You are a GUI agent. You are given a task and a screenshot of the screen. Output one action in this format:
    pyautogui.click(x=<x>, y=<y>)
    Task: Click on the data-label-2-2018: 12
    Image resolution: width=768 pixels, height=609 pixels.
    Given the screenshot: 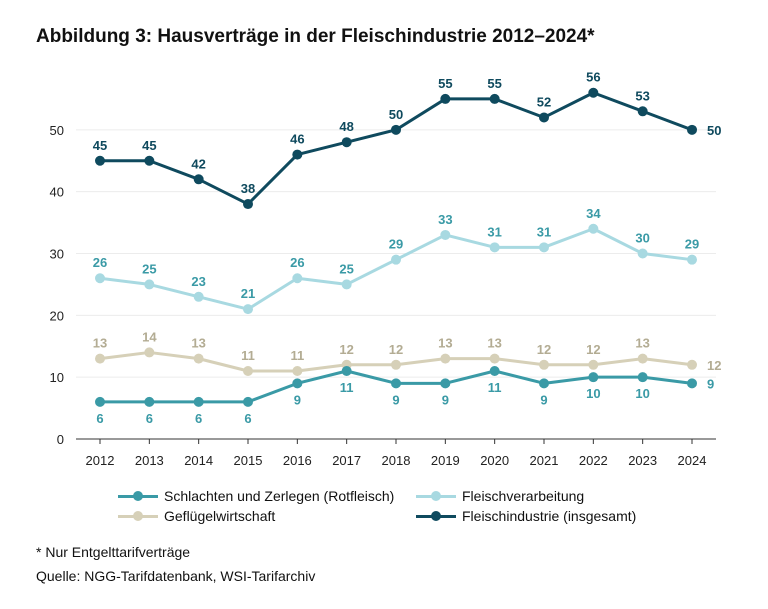 What is the action you would take?
    pyautogui.click(x=396, y=349)
    